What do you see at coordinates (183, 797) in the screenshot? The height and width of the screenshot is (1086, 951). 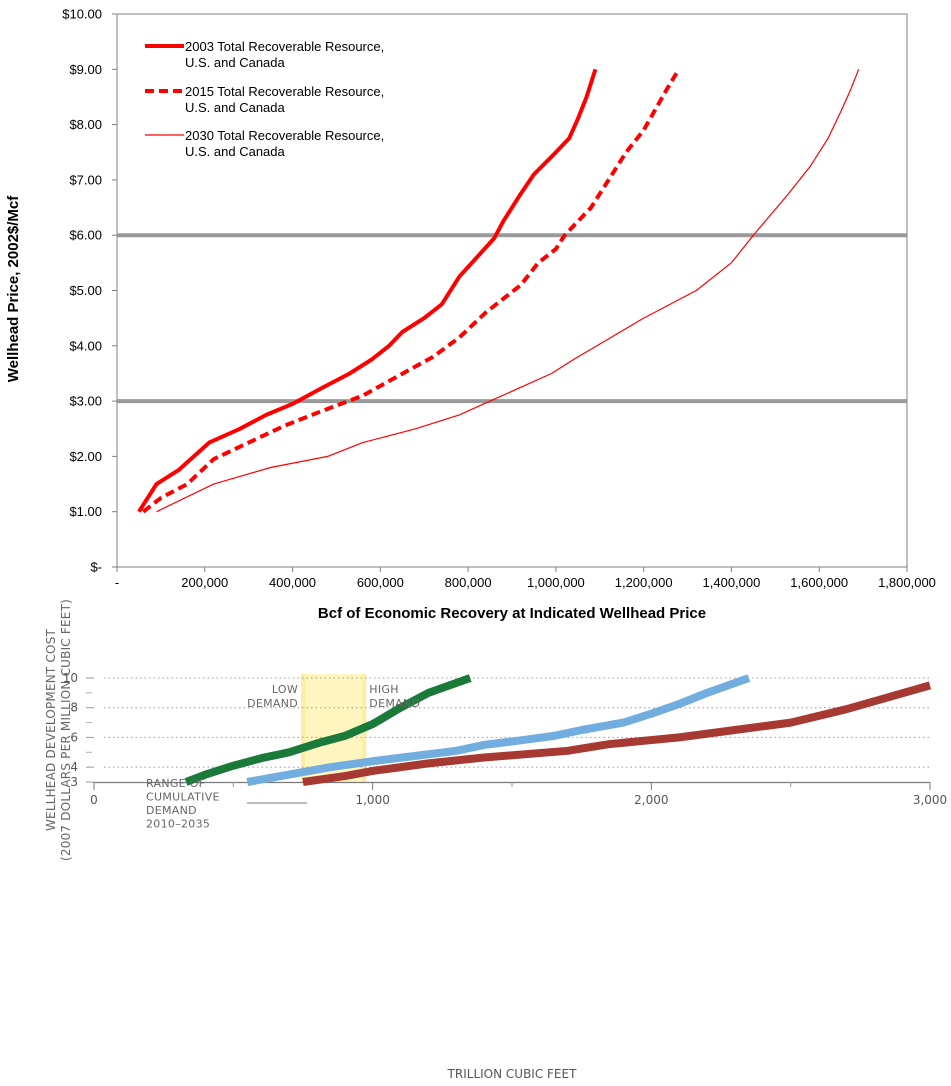 I see `range-of-demand-text: CUMULATIVE` at bounding box center [183, 797].